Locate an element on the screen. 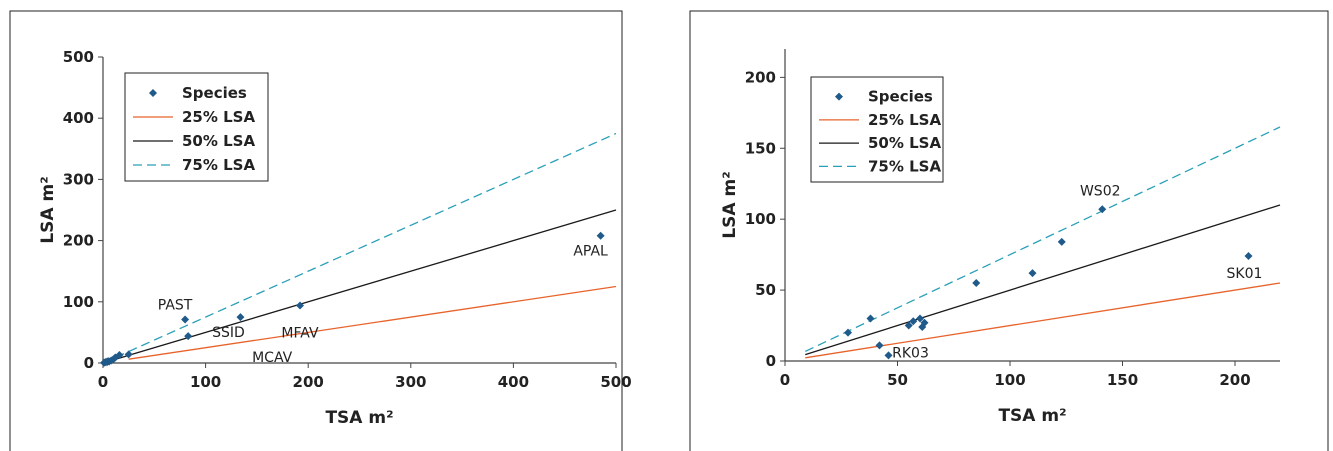 This screenshot has width=1333, height=451. x-tick-label: 500 is located at coordinates (615, 382).